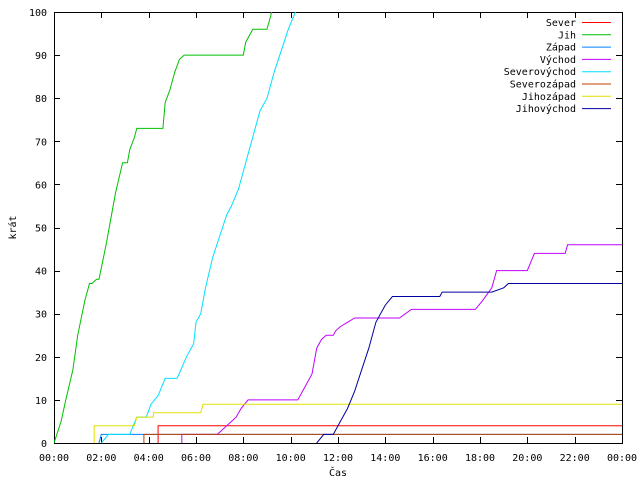 The image size is (640, 484). What do you see at coordinates (291, 458) in the screenshot?
I see `x-tick-label: 10:00` at bounding box center [291, 458].